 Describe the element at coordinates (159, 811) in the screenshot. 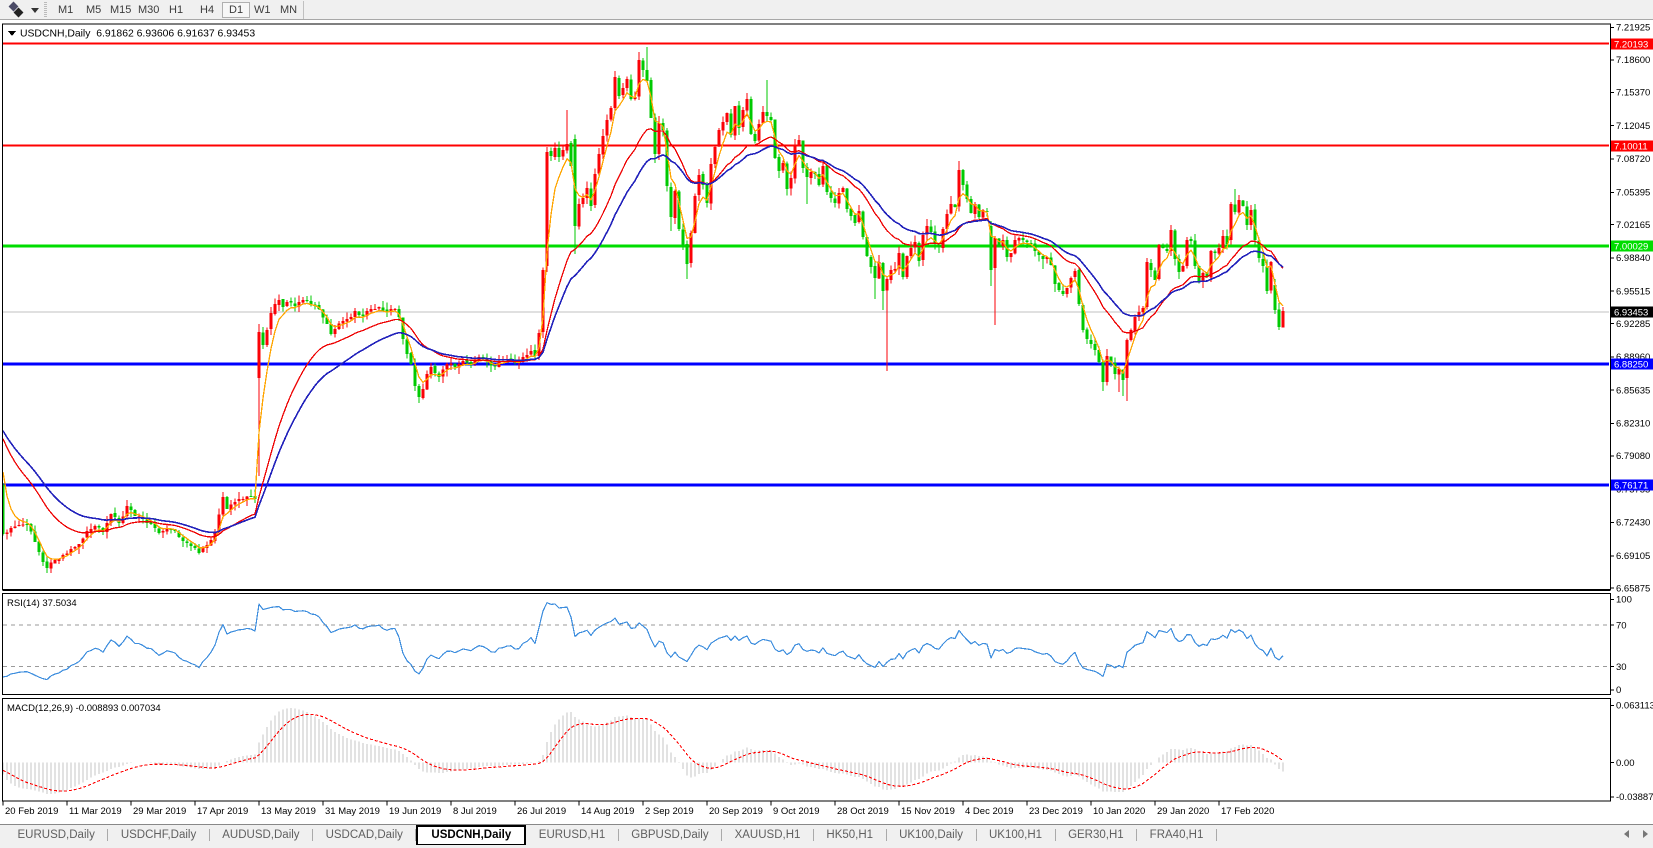

I see `svg-text: 29 Mar 2019` at that location.